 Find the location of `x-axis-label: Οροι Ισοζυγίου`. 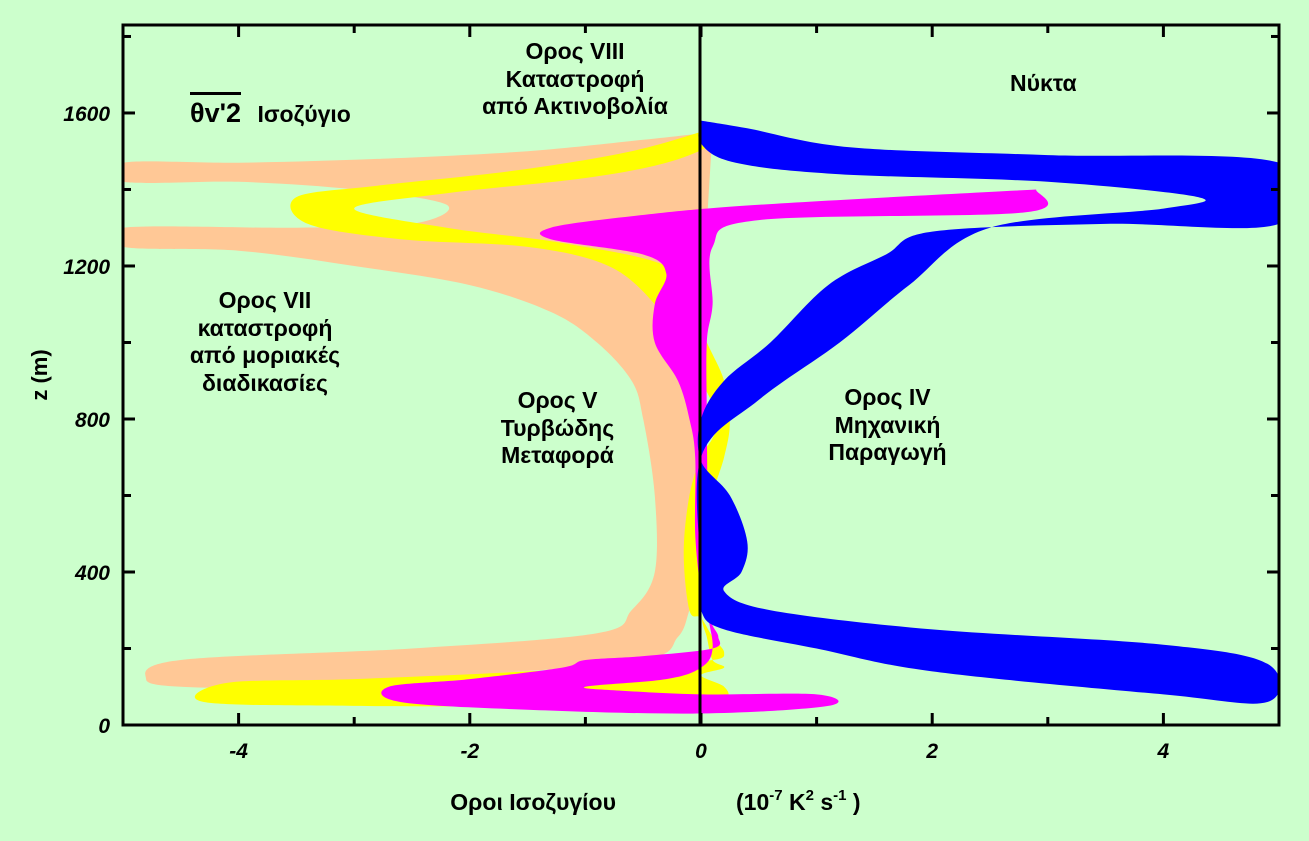

x-axis-label: Οροι Ισοζυγίου is located at coordinates (533, 802).